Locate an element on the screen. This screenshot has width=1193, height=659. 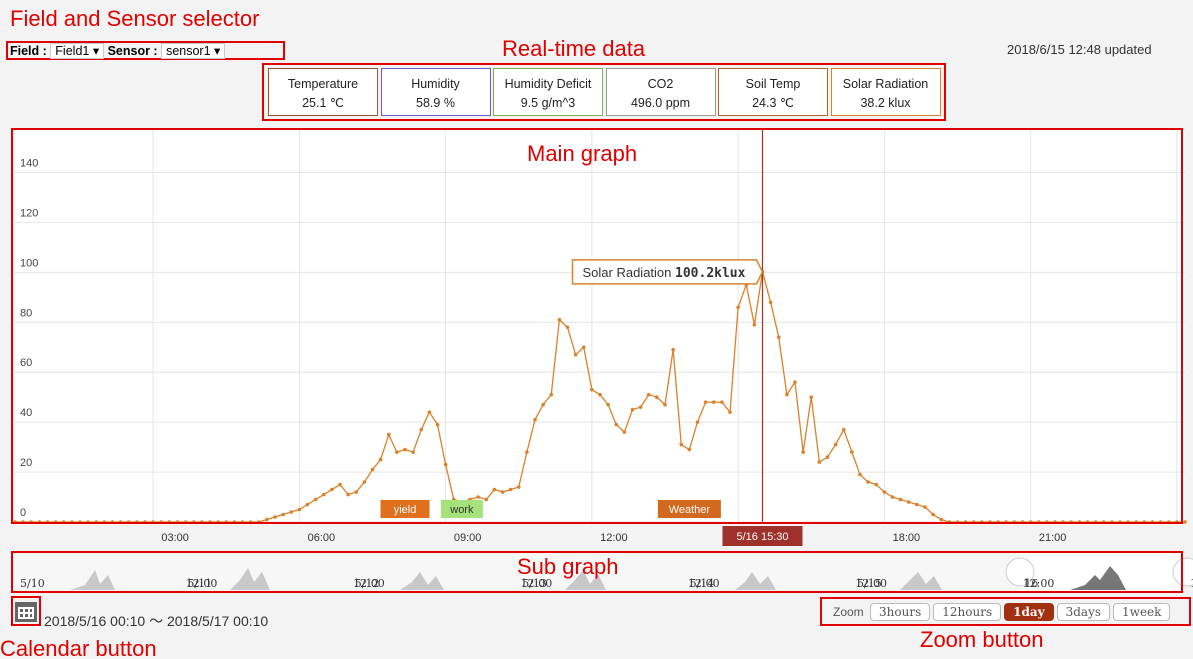
x-tick-label: 03:00 is located at coordinates (175, 538).